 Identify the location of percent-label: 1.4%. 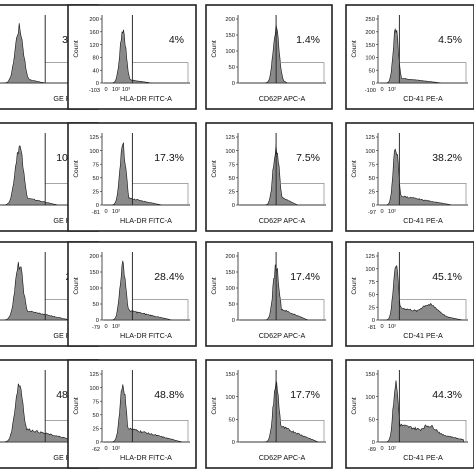
(308, 40).